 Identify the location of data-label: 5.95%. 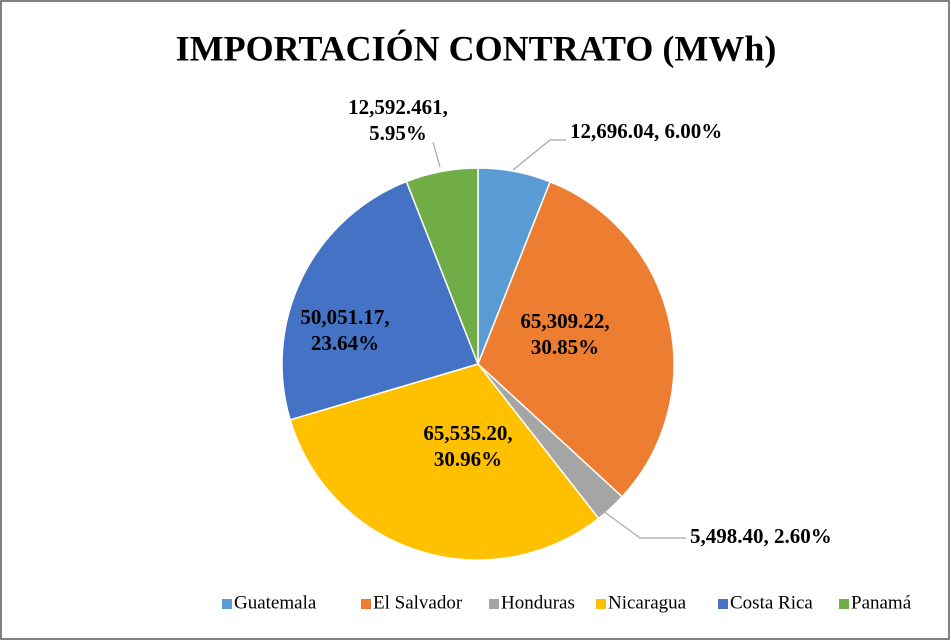
(398, 133).